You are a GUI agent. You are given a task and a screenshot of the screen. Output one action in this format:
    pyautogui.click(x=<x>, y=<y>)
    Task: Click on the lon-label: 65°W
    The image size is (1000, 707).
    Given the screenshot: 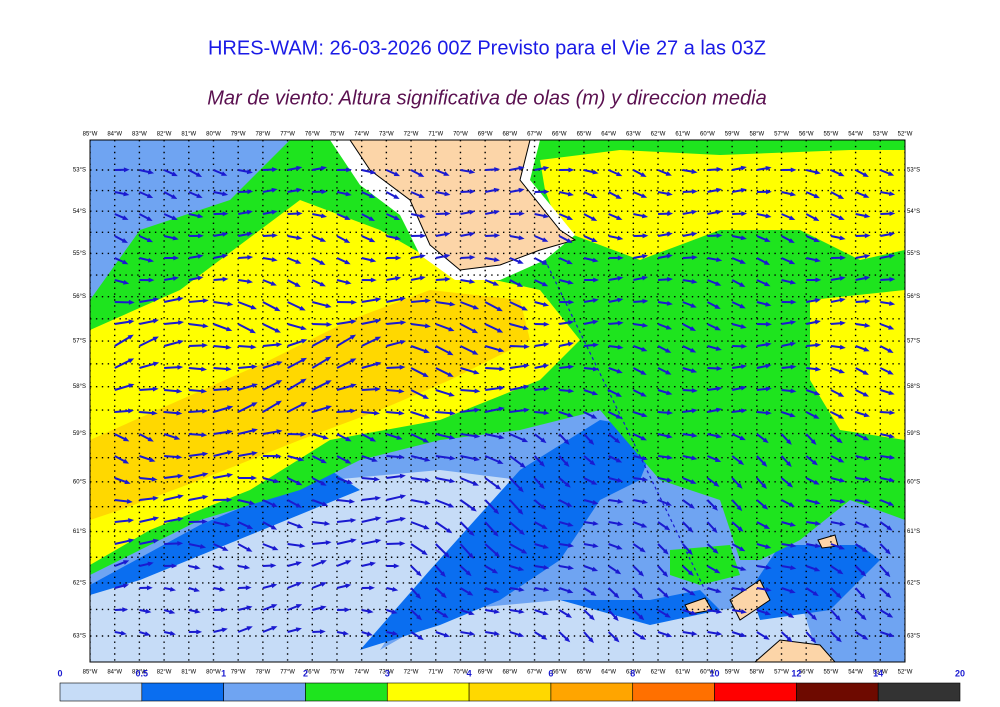 What is the action you would take?
    pyautogui.click(x=584, y=673)
    